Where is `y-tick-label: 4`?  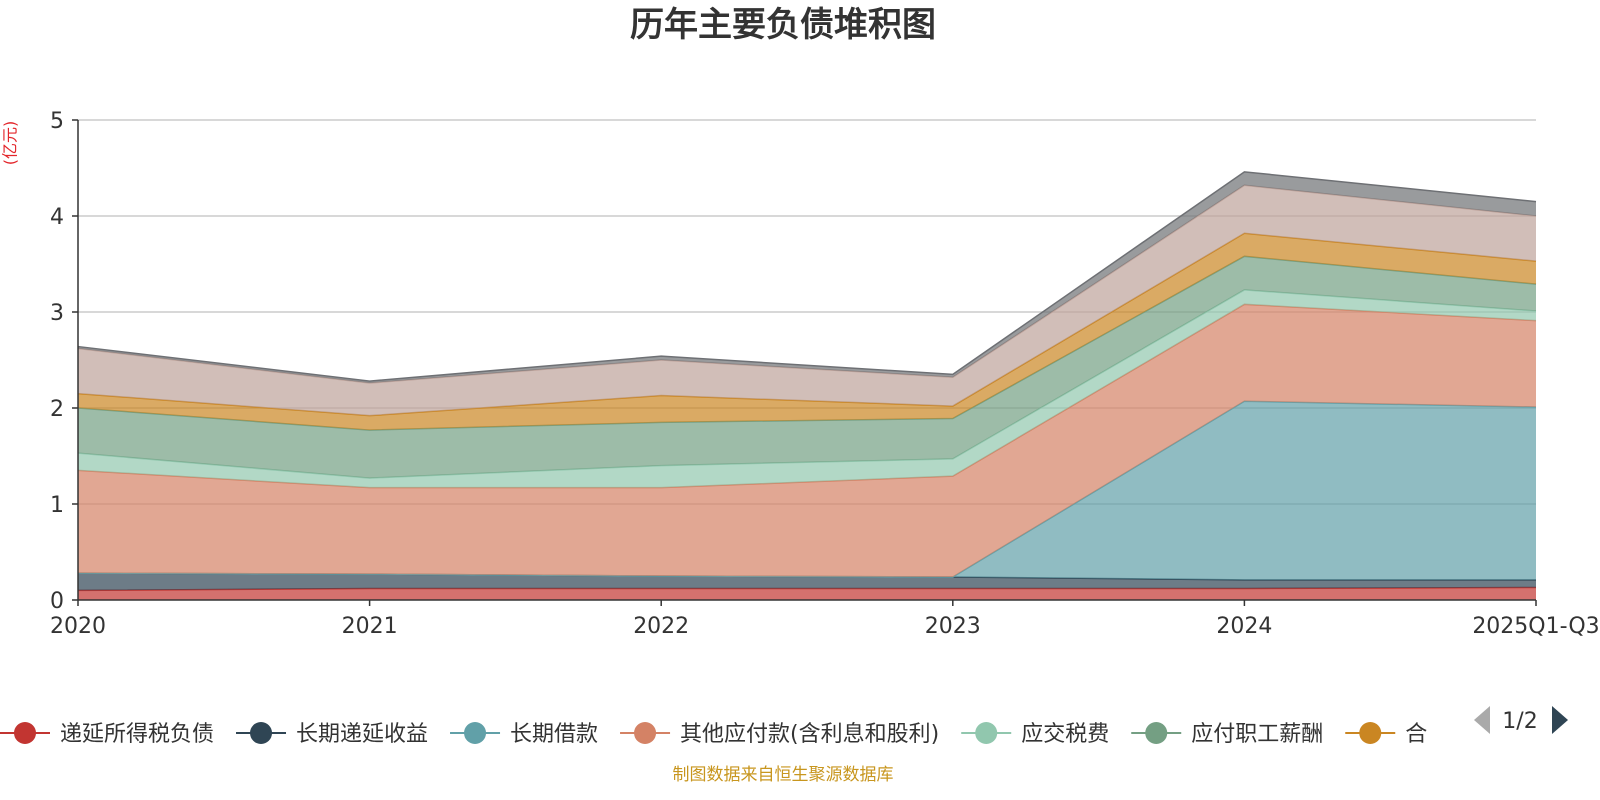
y-tick-label: 4 is located at coordinates (57, 217).